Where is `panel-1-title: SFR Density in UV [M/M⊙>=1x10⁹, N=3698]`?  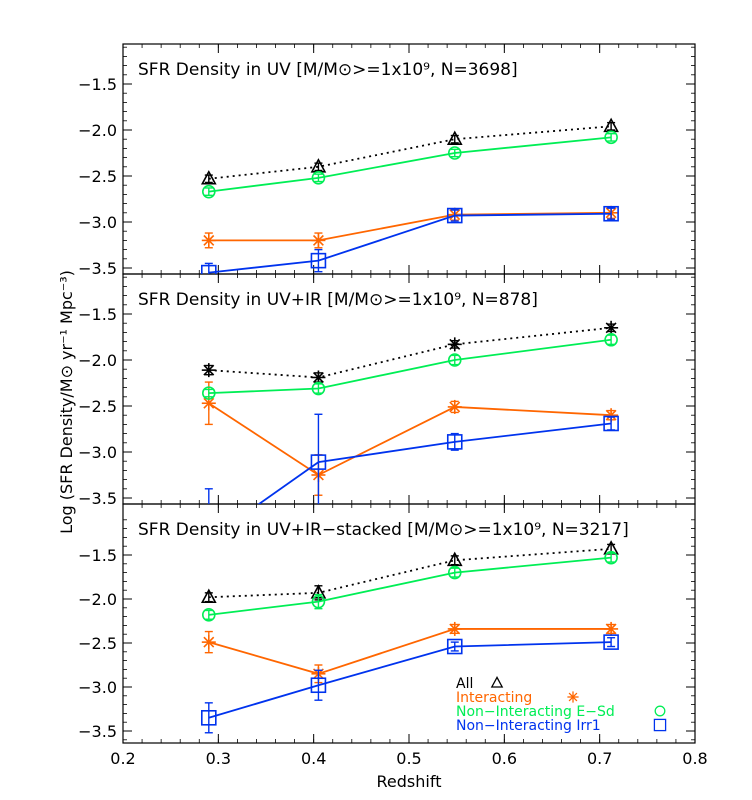
panel-1-title: SFR Density in UV [M/M⊙>=1x10⁹, N=3698] is located at coordinates (328, 70).